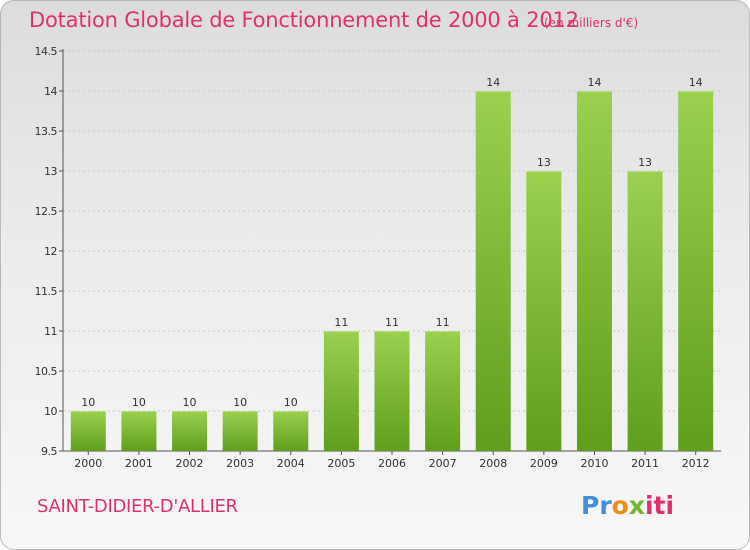 Image resolution: width=750 pixels, height=550 pixels. Describe the element at coordinates (392, 463) in the screenshot. I see `x-tick-label: 2006` at that location.